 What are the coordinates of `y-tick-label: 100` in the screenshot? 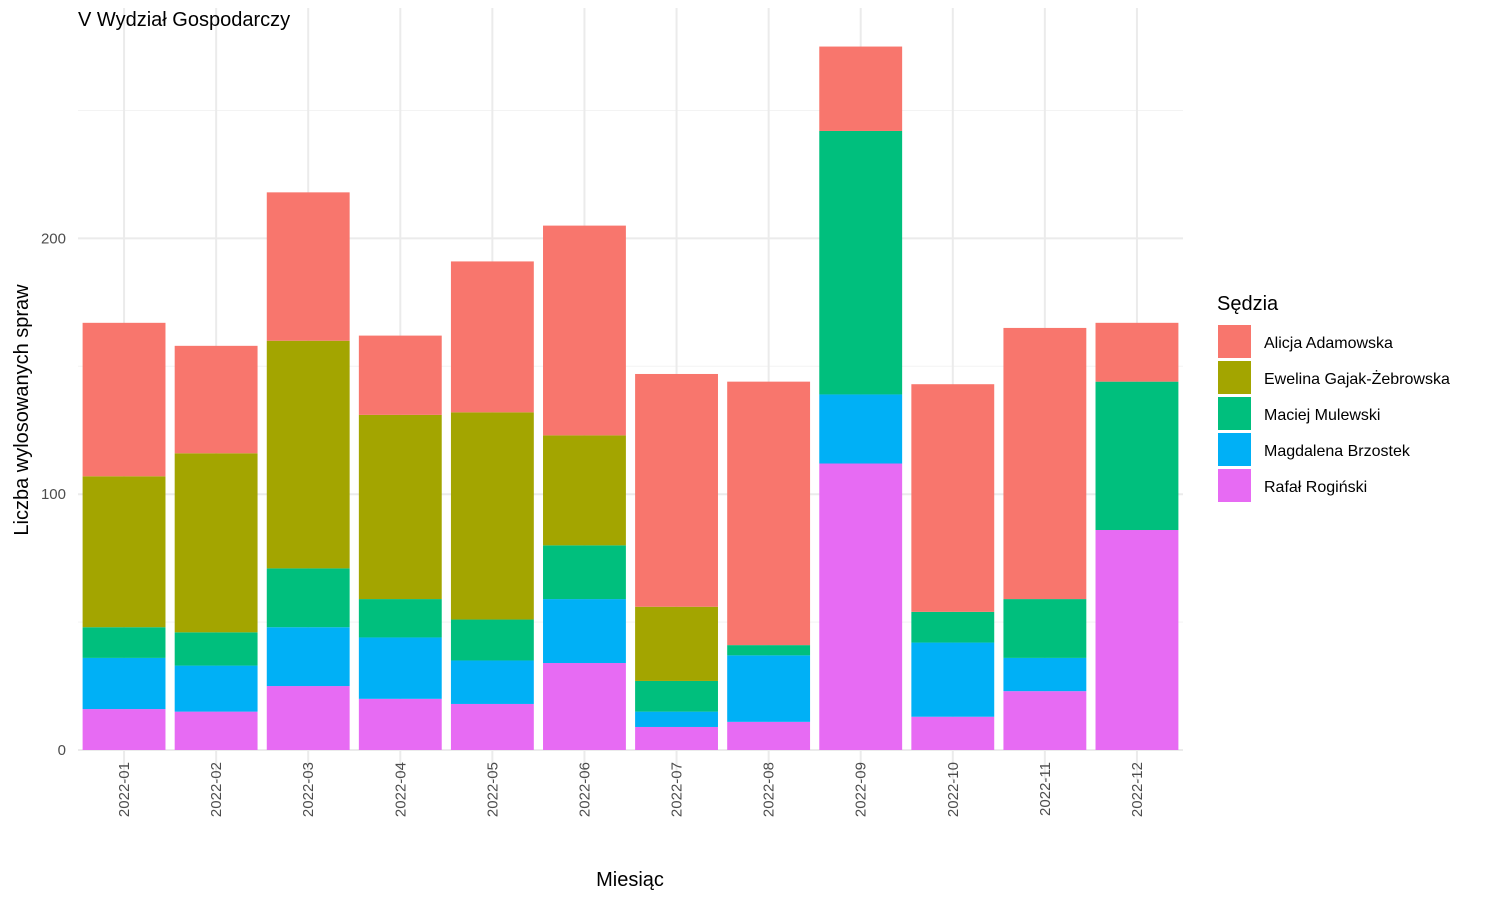 It's located at (53, 494).